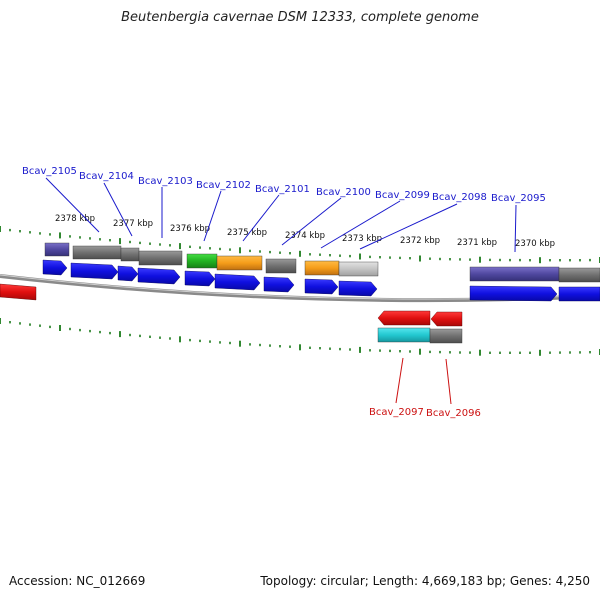 Image resolution: width=600 pixels, height=600 pixels. Describe the element at coordinates (18, 292) in the screenshot. I see `cds-block-reverse-partial` at that location.